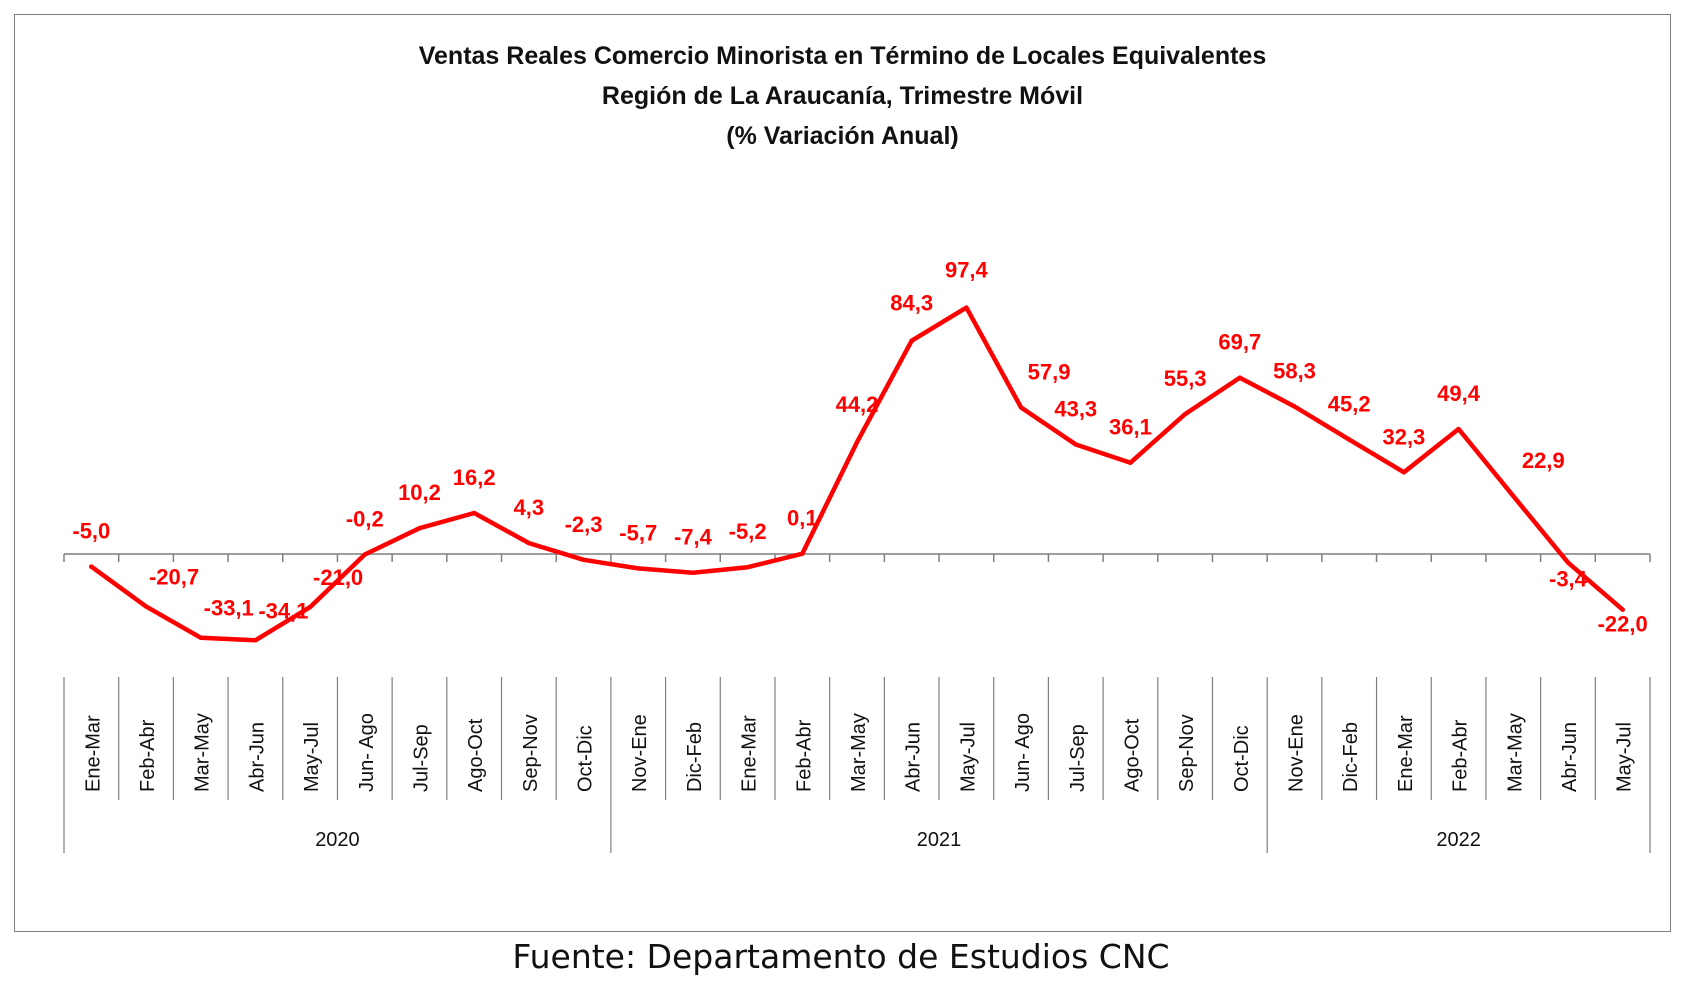  Describe the element at coordinates (529, 507) in the screenshot. I see `data-label: 4,3` at that location.